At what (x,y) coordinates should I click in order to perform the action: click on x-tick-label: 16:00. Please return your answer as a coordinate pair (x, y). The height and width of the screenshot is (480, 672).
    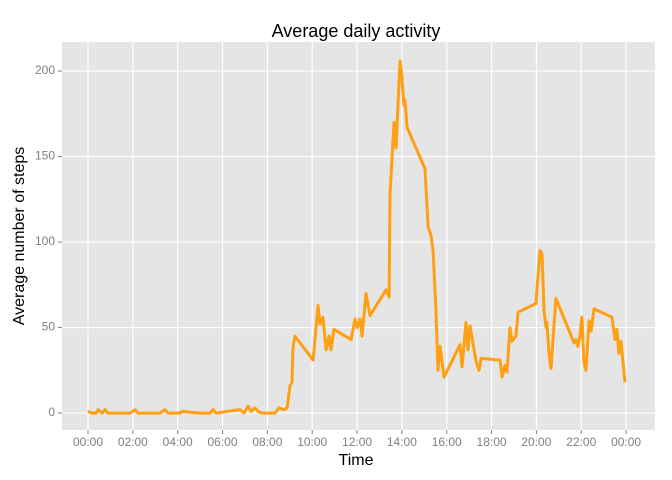
    Looking at the image, I should click on (447, 442).